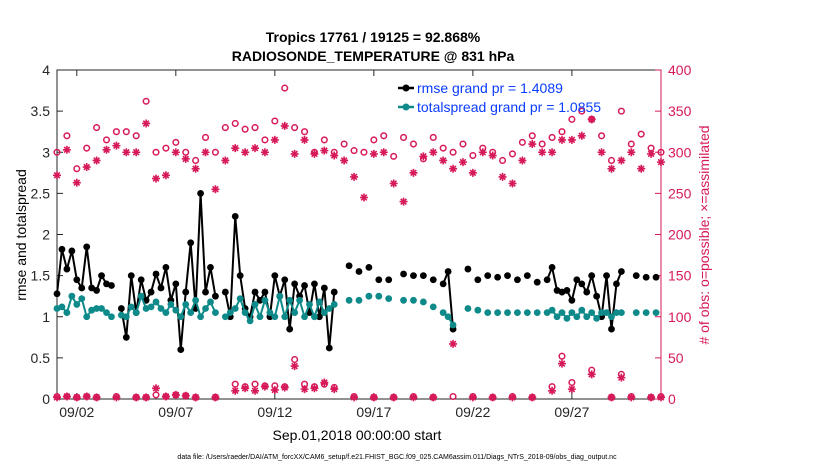 This screenshot has width=830, height=475. What do you see at coordinates (357, 435) in the screenshot?
I see `x-axis-label: Sep.01,2018 00:00:00 start` at bounding box center [357, 435].